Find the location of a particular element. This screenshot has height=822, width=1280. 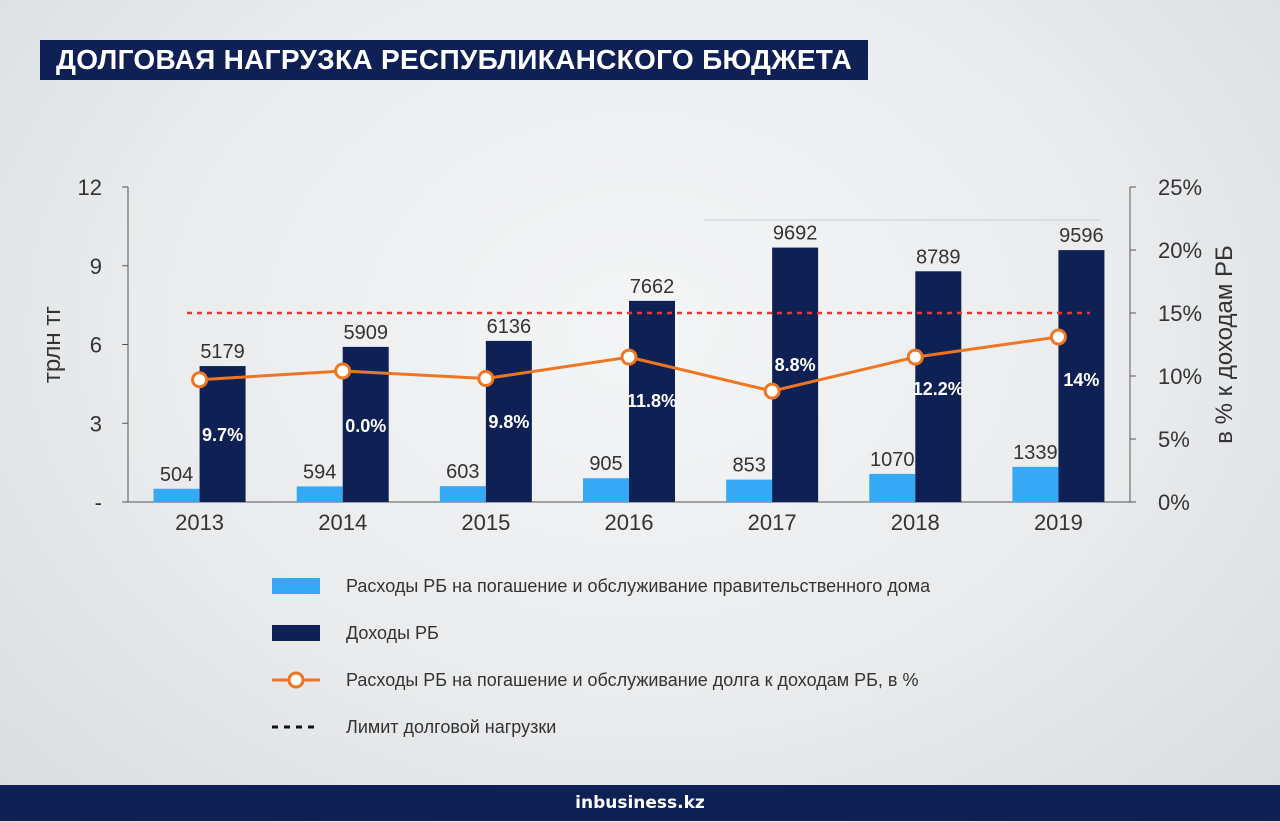

ratio-label: 0.0% is located at coordinates (365, 426).